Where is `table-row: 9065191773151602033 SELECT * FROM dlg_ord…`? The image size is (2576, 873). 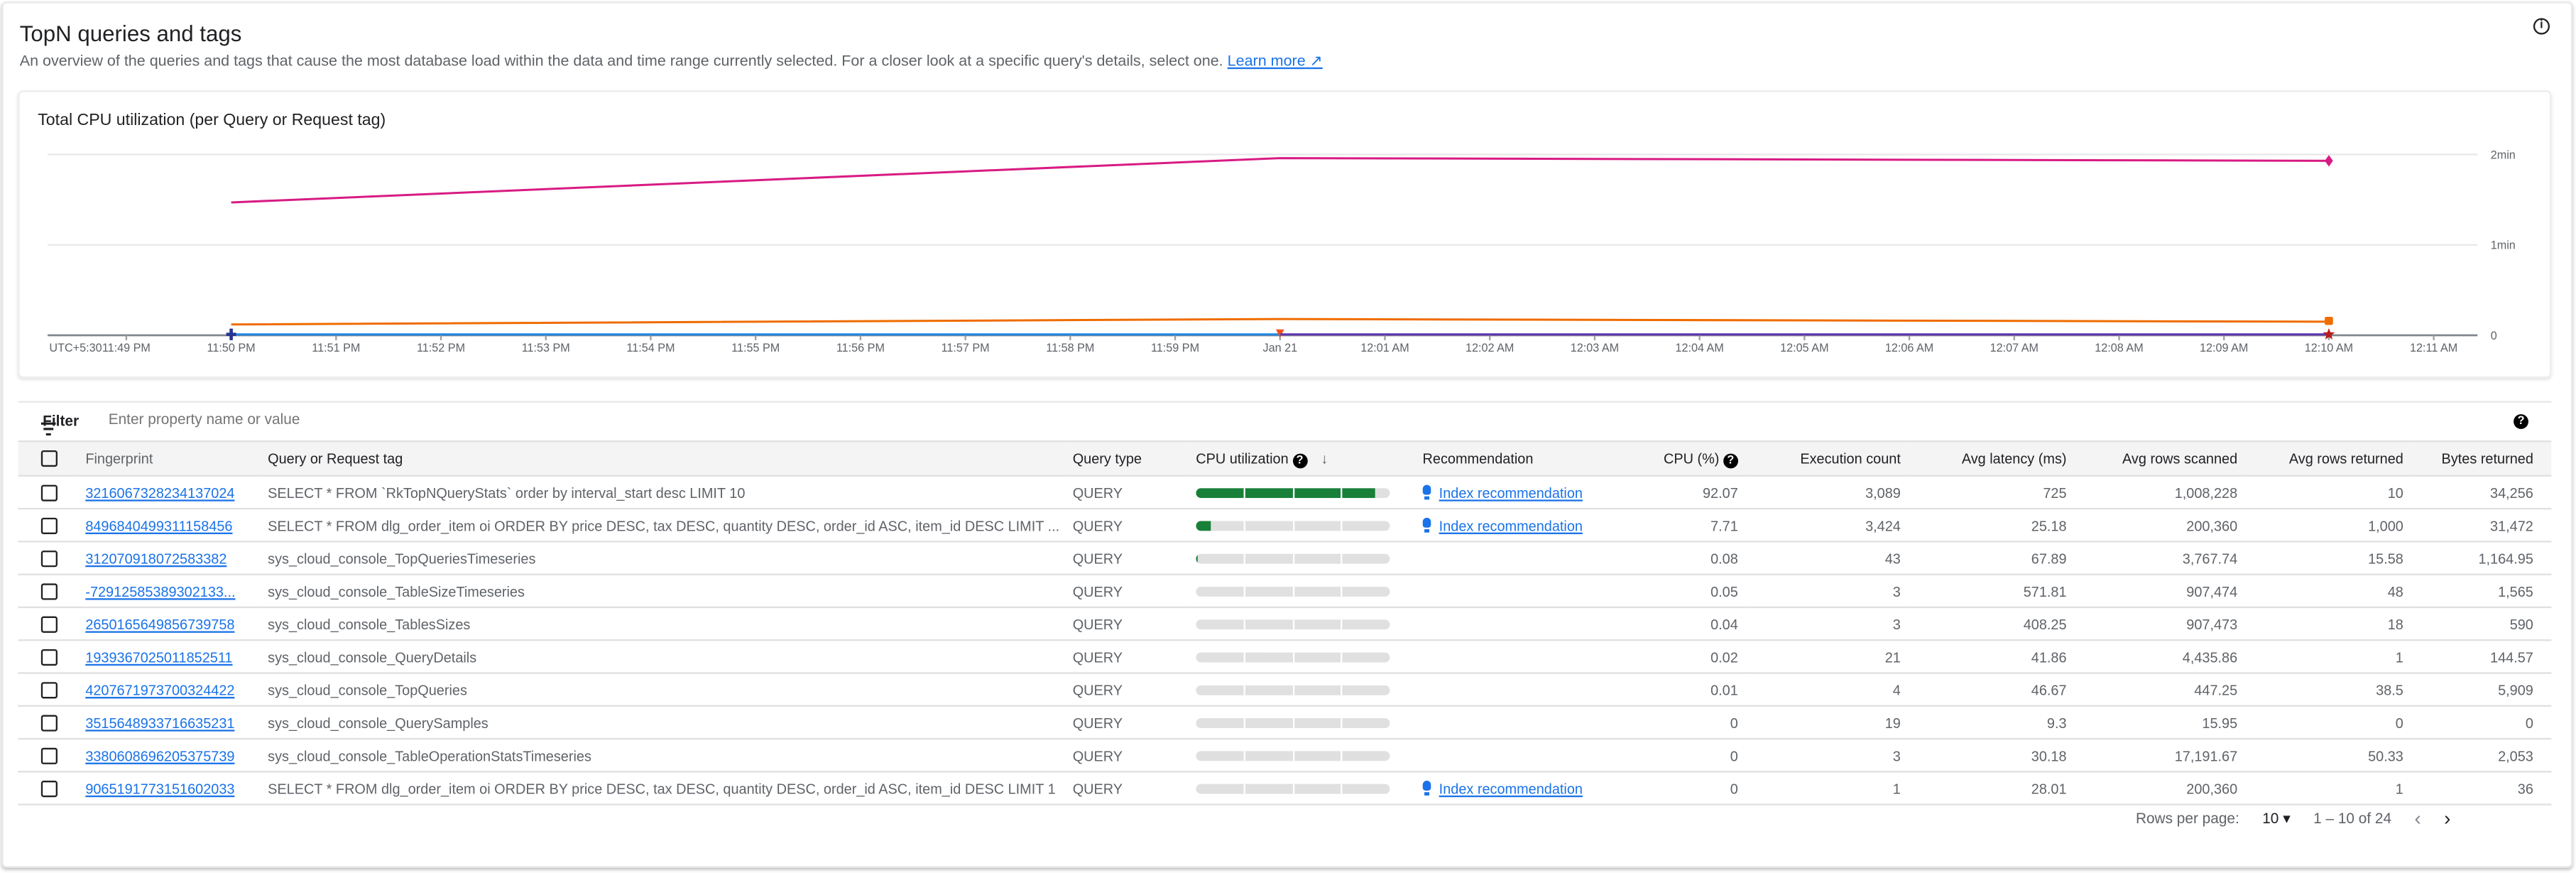 table-row: 9065191773151602033 SELECT * FROM dlg_ord… is located at coordinates (1284, 788).